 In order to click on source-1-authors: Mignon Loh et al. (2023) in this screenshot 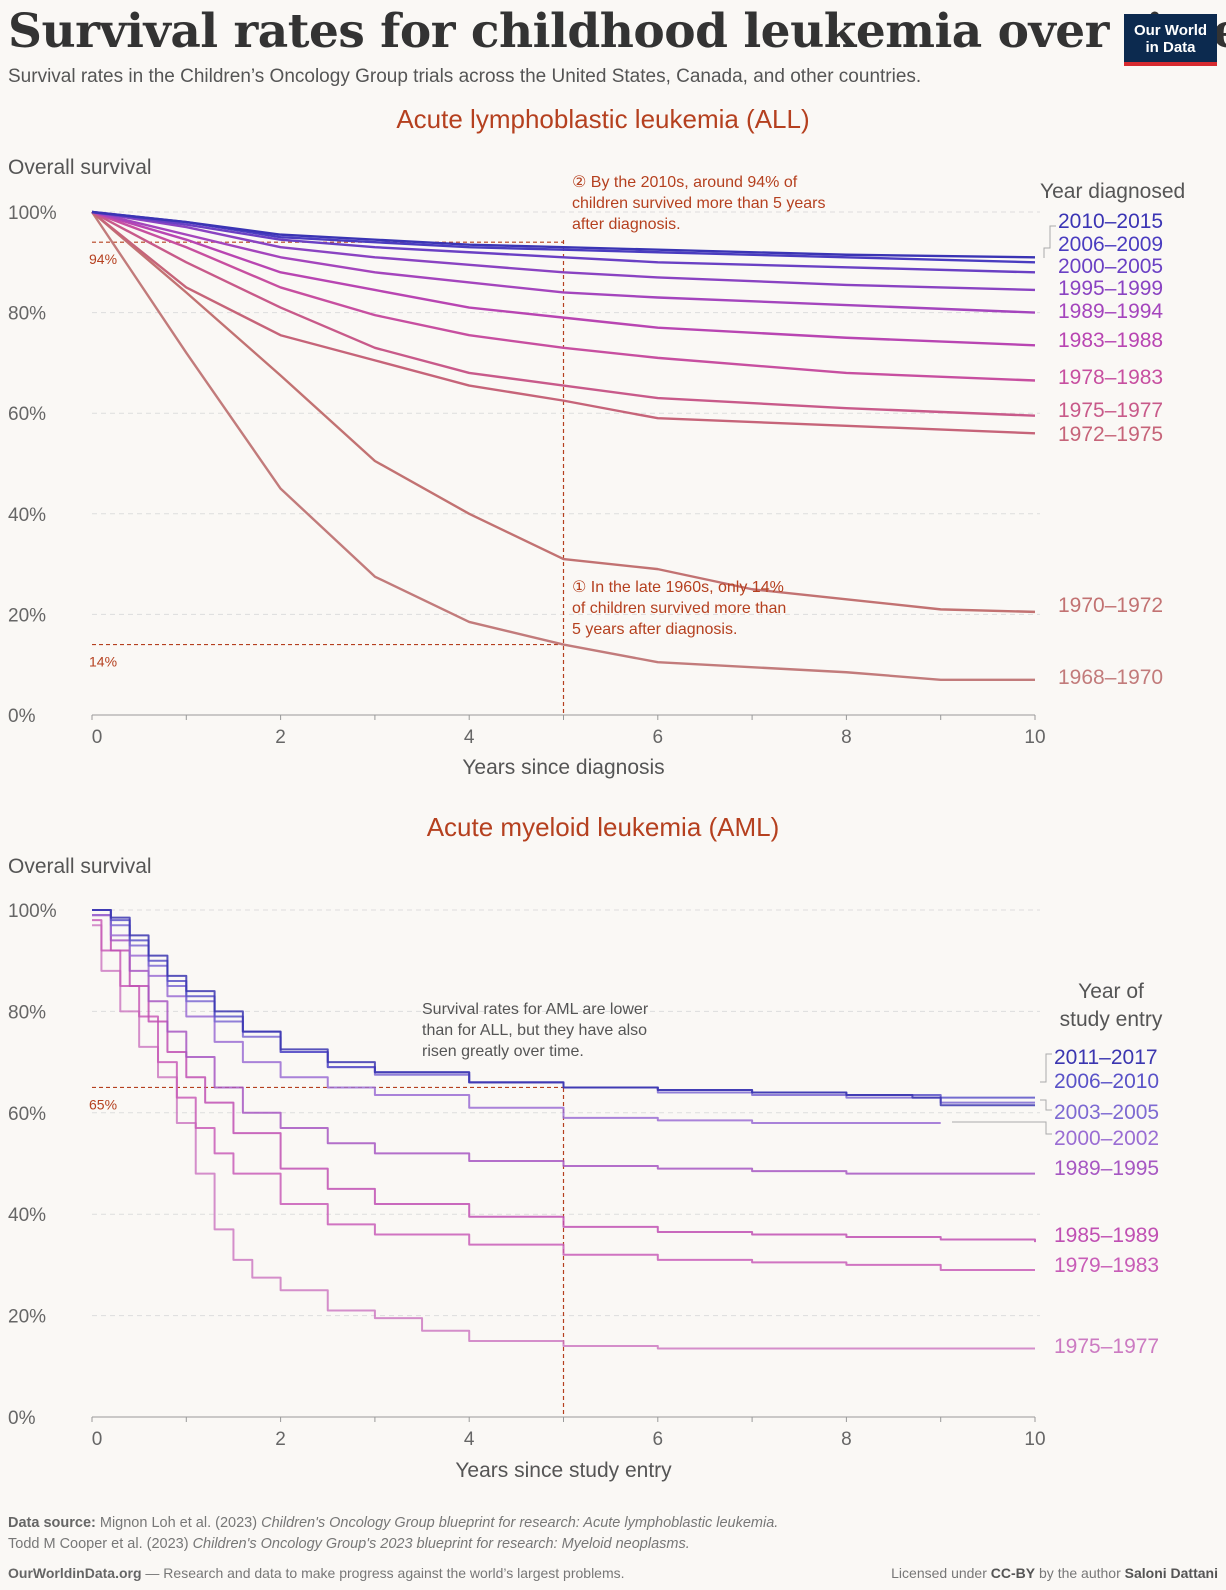, I will do `click(180, 1523)`.